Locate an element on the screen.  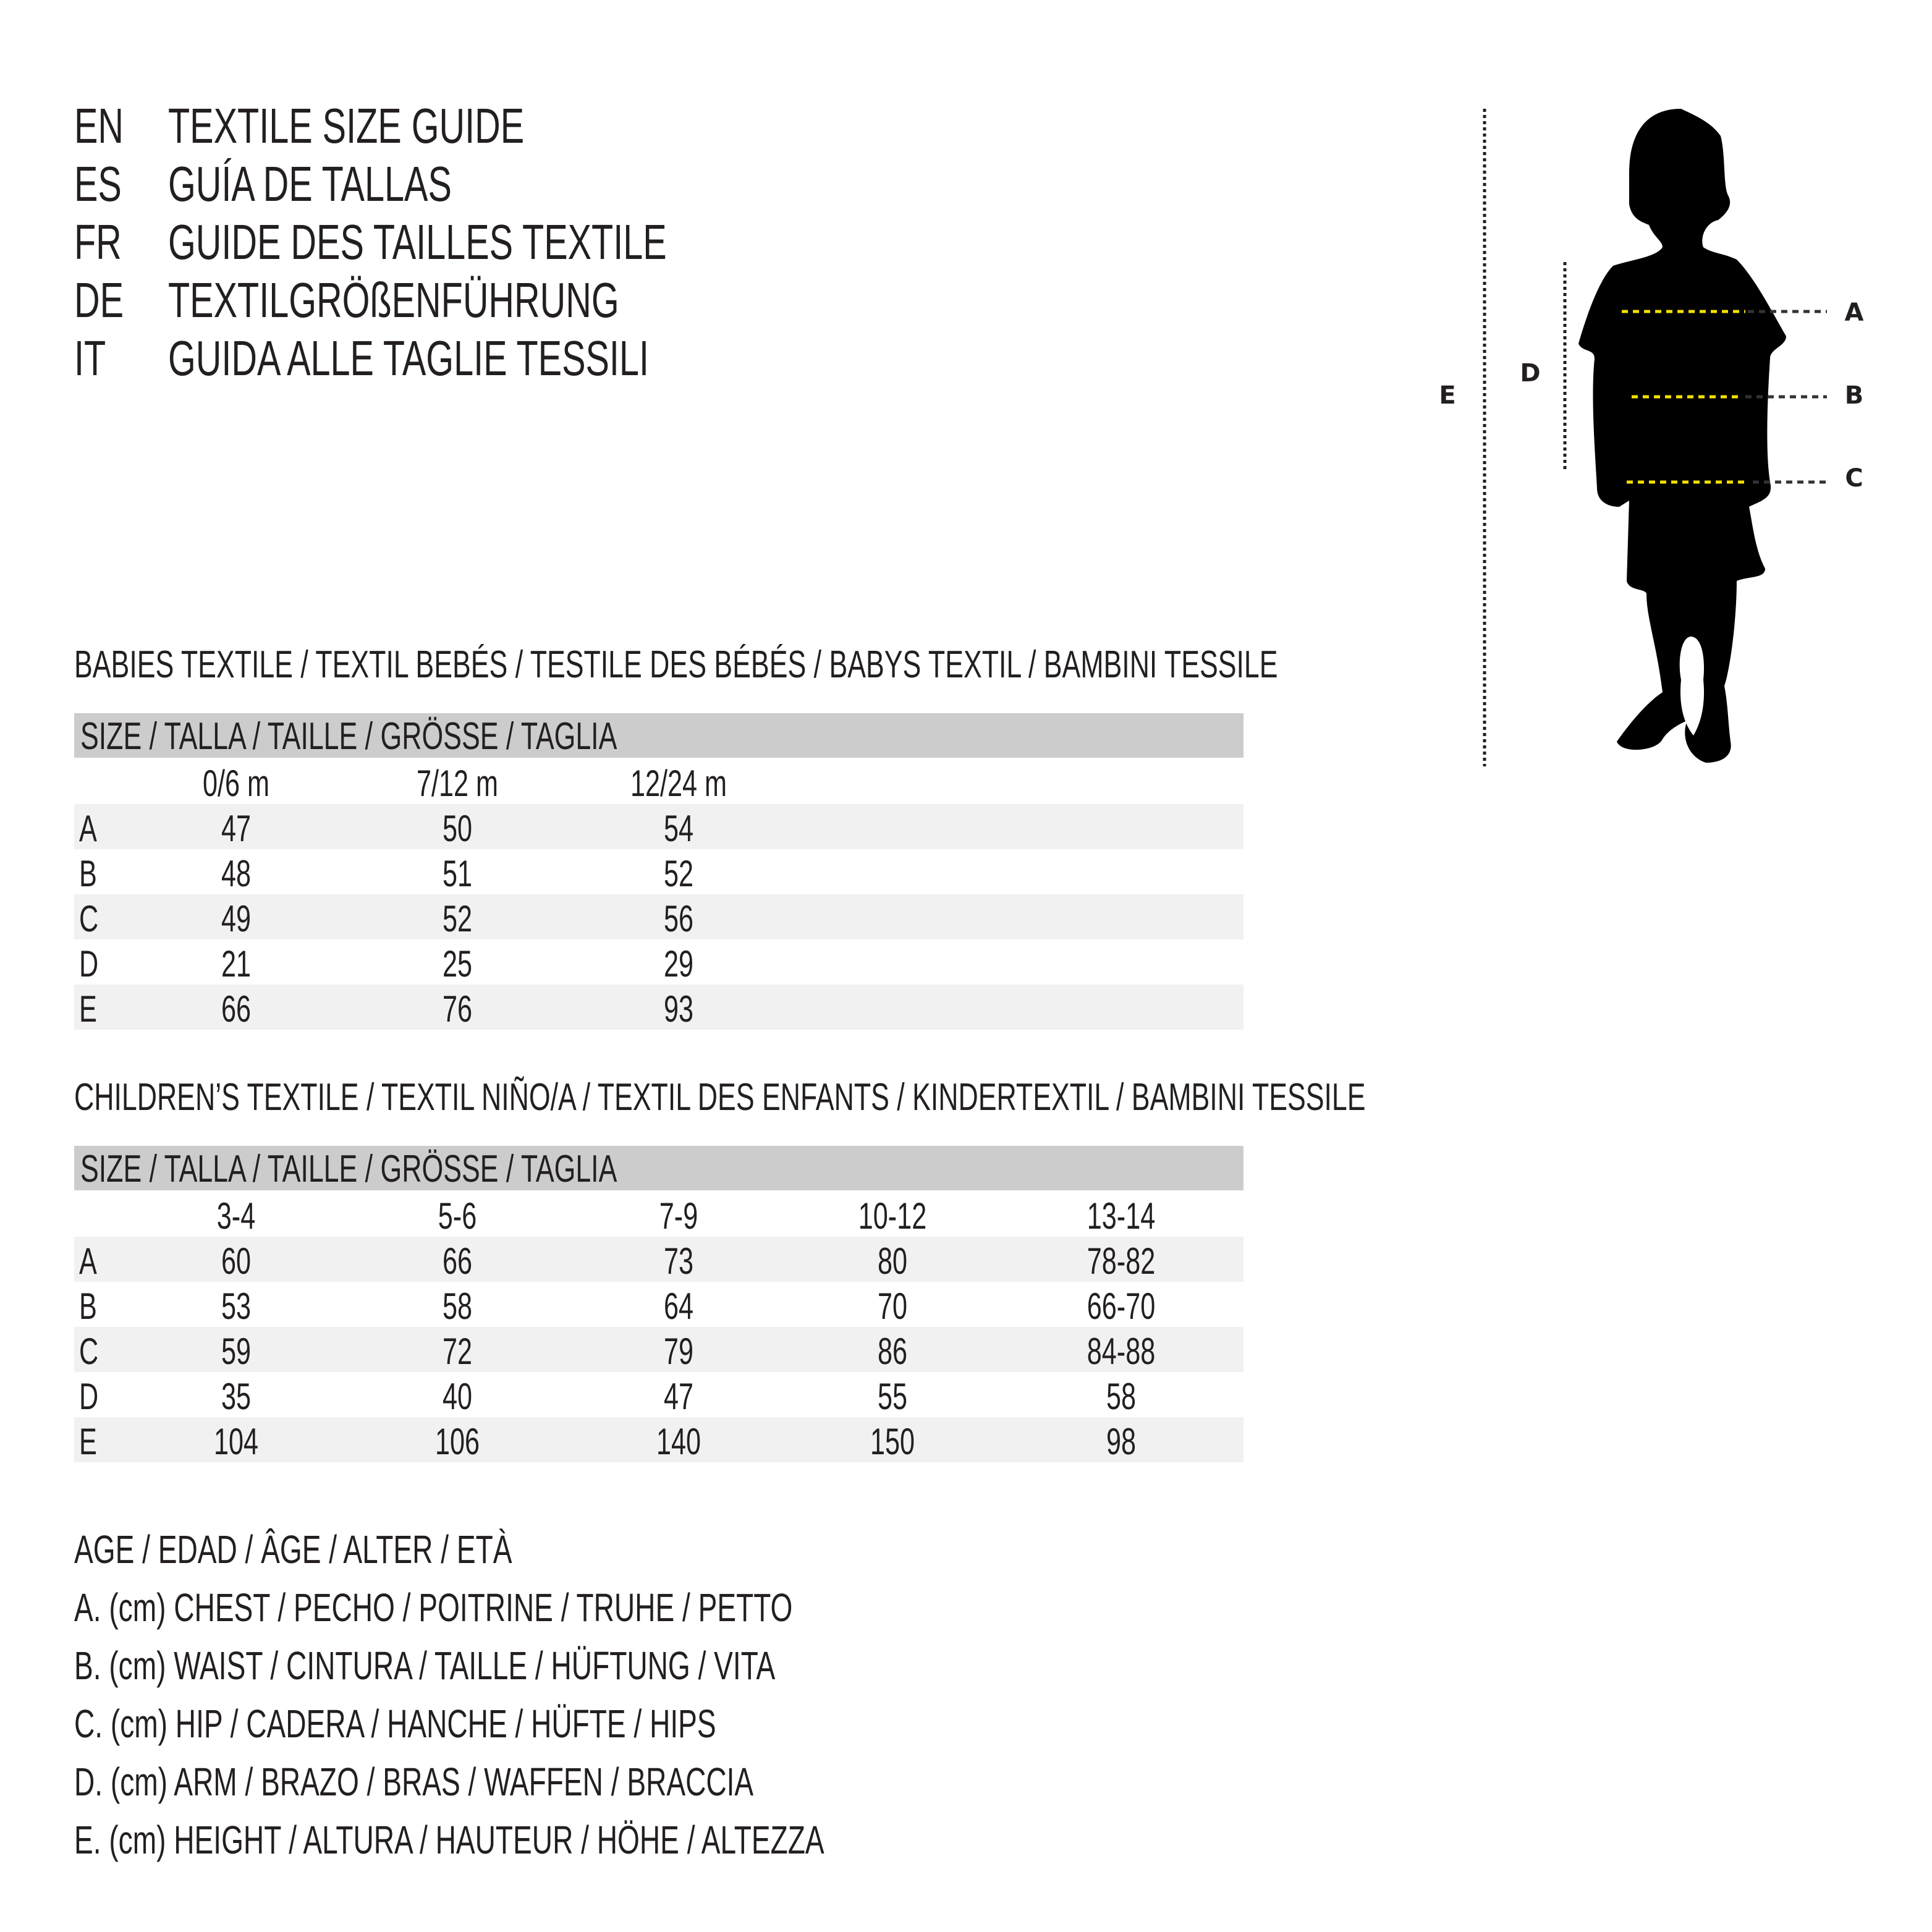
table-row: C 59 72 79 86 84-88 is located at coordinates (659, 1349).